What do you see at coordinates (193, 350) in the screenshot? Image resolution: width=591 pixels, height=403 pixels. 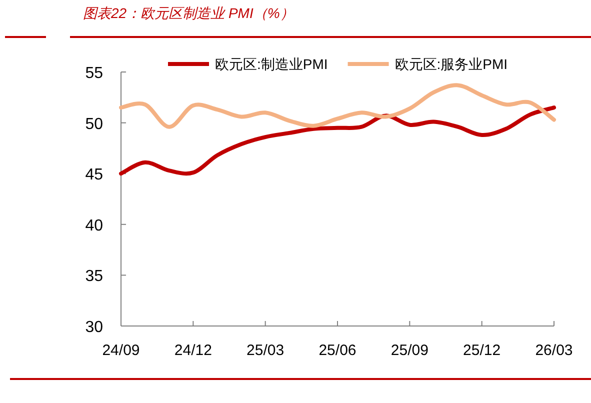 I see `x-tick-label: 24/12` at bounding box center [193, 350].